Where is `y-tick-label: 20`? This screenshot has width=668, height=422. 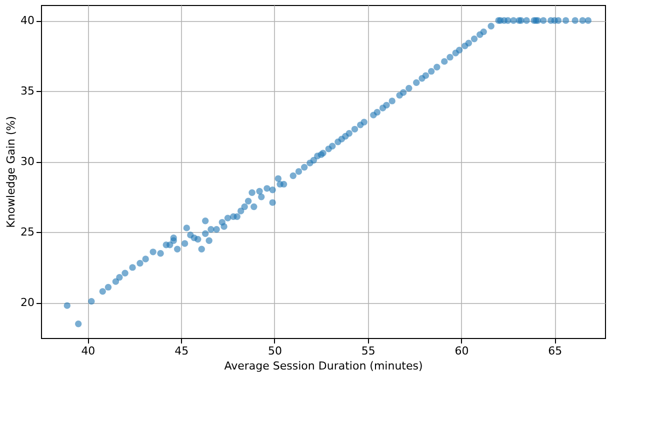
y-tick-label: 20 is located at coordinates (27, 303).